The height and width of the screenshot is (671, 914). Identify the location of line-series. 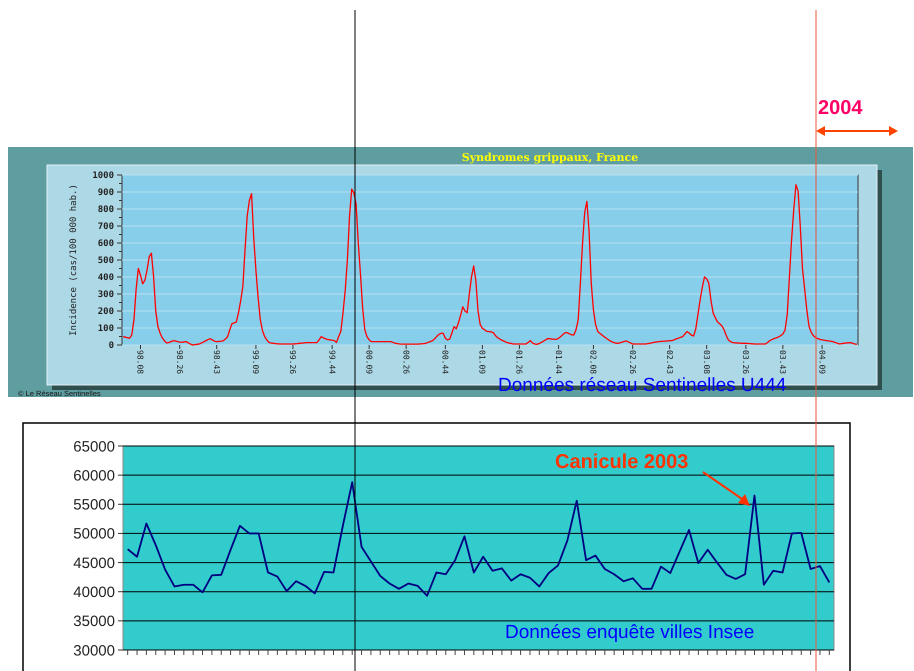
(478, 539).